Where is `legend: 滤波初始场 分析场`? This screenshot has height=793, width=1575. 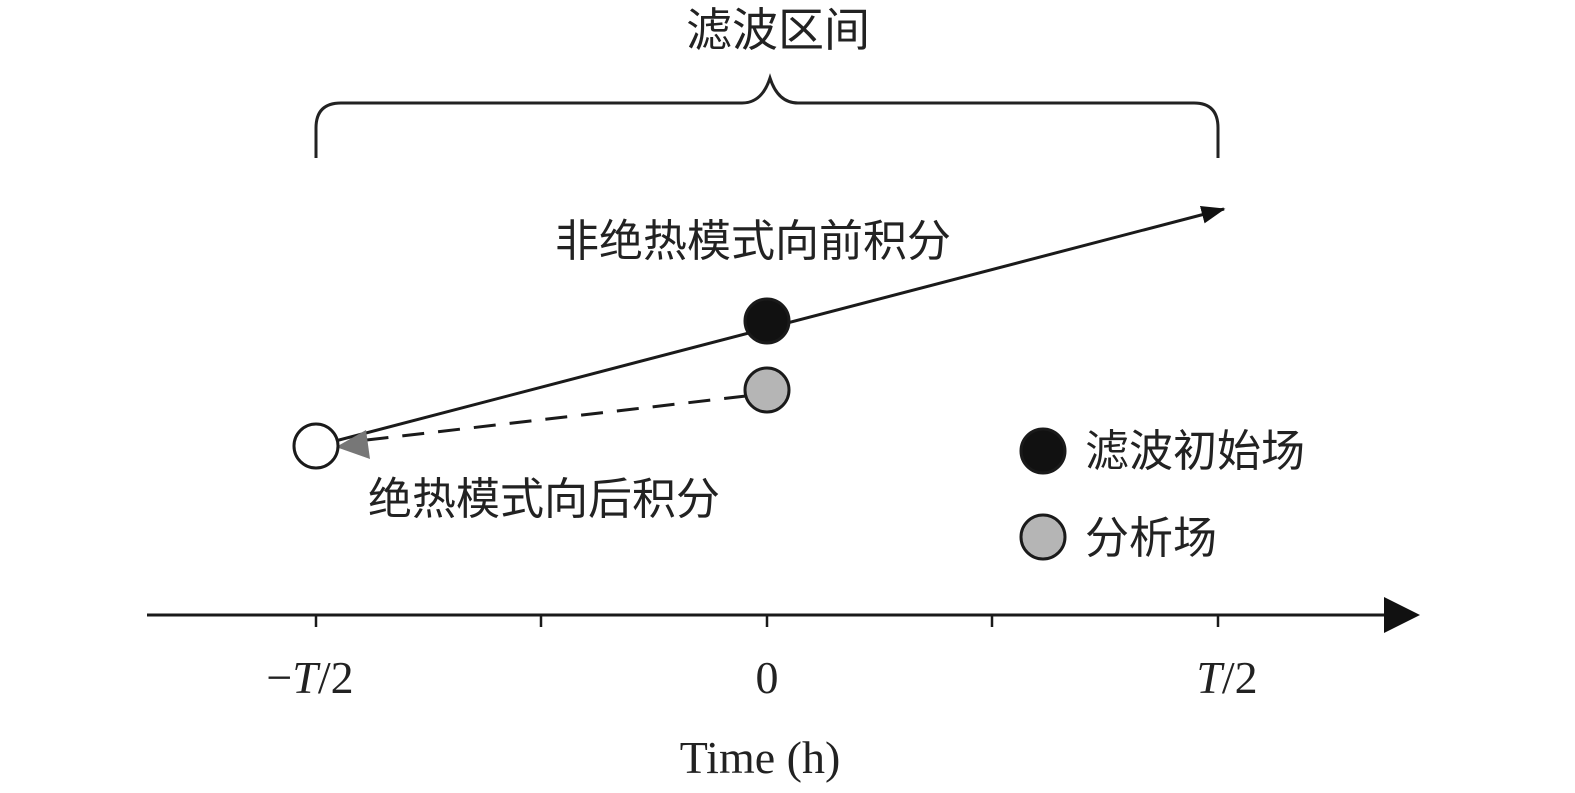 legend: 滤波初始场 分析场 is located at coordinates (1162, 495).